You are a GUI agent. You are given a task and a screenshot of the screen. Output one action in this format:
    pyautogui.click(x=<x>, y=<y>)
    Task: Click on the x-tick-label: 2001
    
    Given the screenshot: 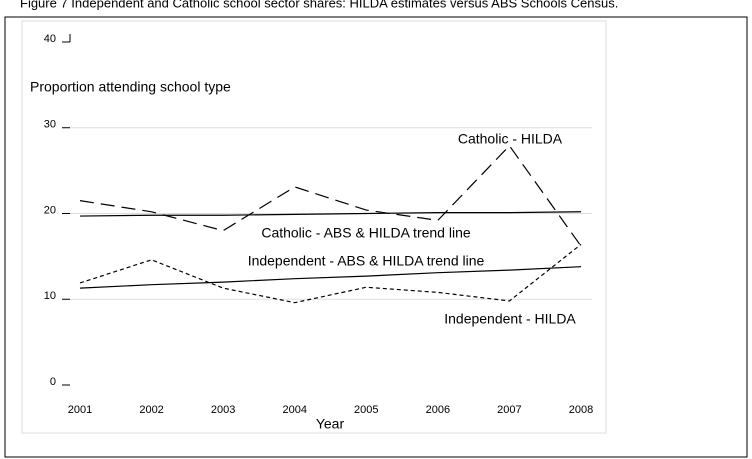 What is the action you would take?
    pyautogui.click(x=80, y=410)
    